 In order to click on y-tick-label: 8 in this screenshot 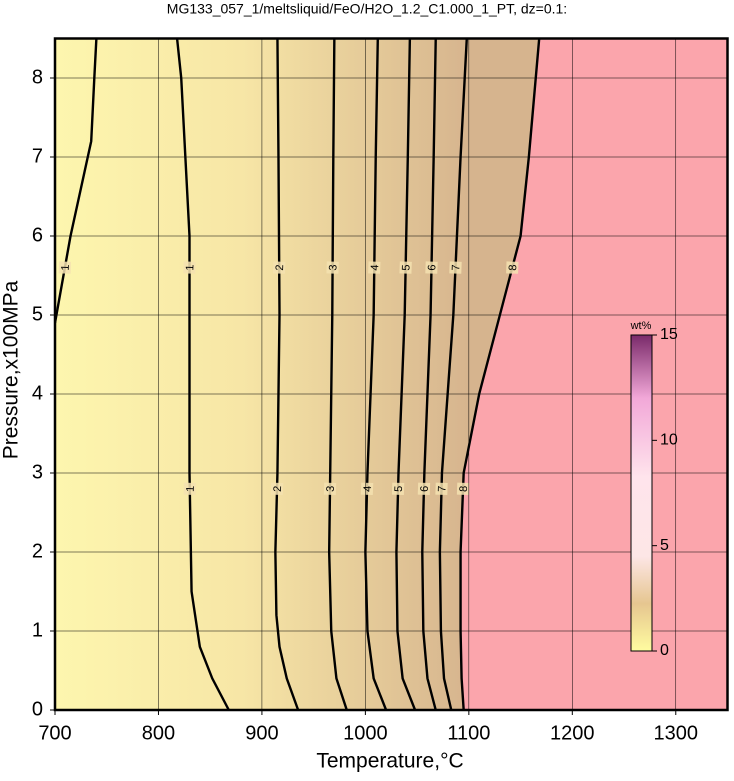, I will do `click(37, 77)`.